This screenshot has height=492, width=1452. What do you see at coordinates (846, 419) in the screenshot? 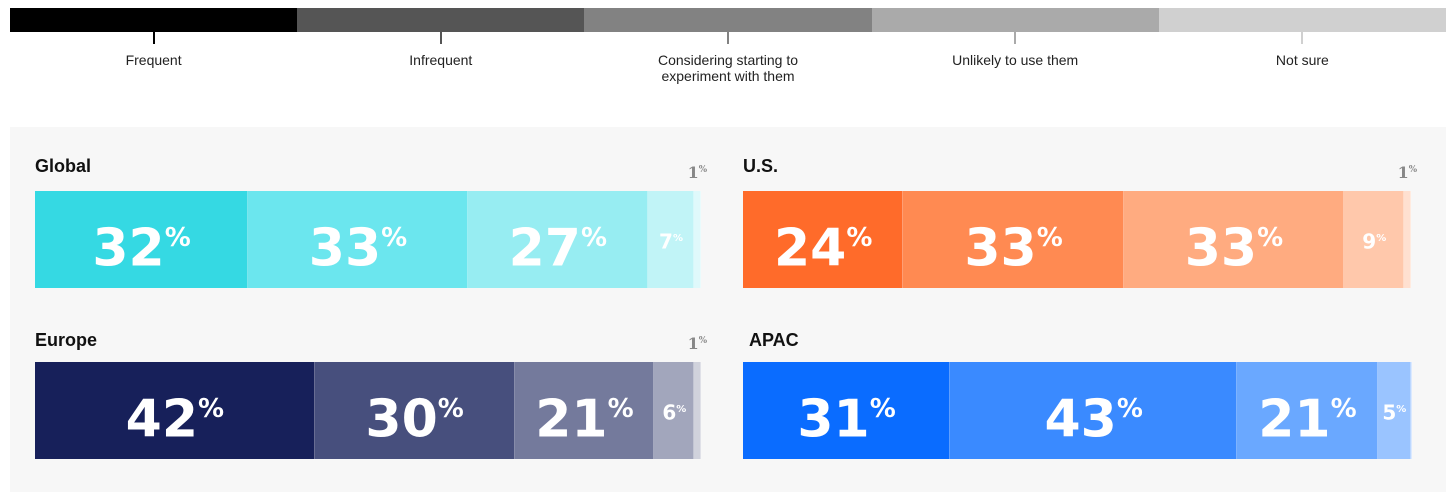
I see `value-label: 31%` at bounding box center [846, 419].